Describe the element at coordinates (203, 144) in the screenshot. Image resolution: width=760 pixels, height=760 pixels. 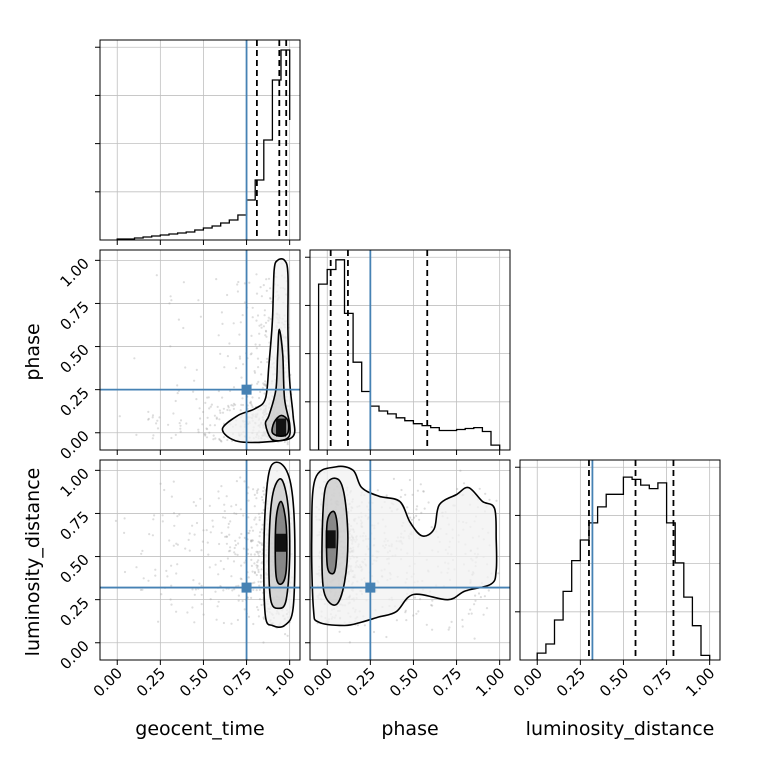
I see `histogram-steps` at that location.